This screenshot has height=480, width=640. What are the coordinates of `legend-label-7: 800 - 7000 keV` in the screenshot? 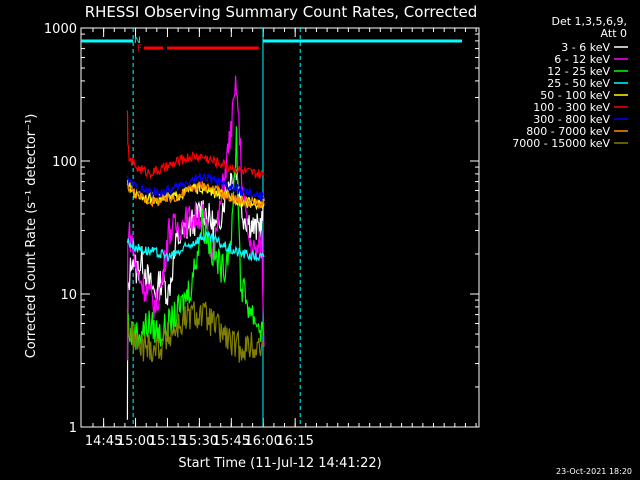 It's located at (568, 131).